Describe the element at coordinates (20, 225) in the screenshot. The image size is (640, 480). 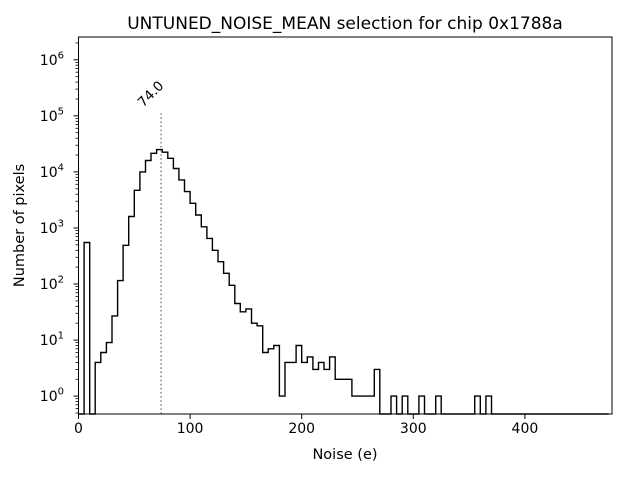
I see `y-axis-label: Number of pixels` at that location.